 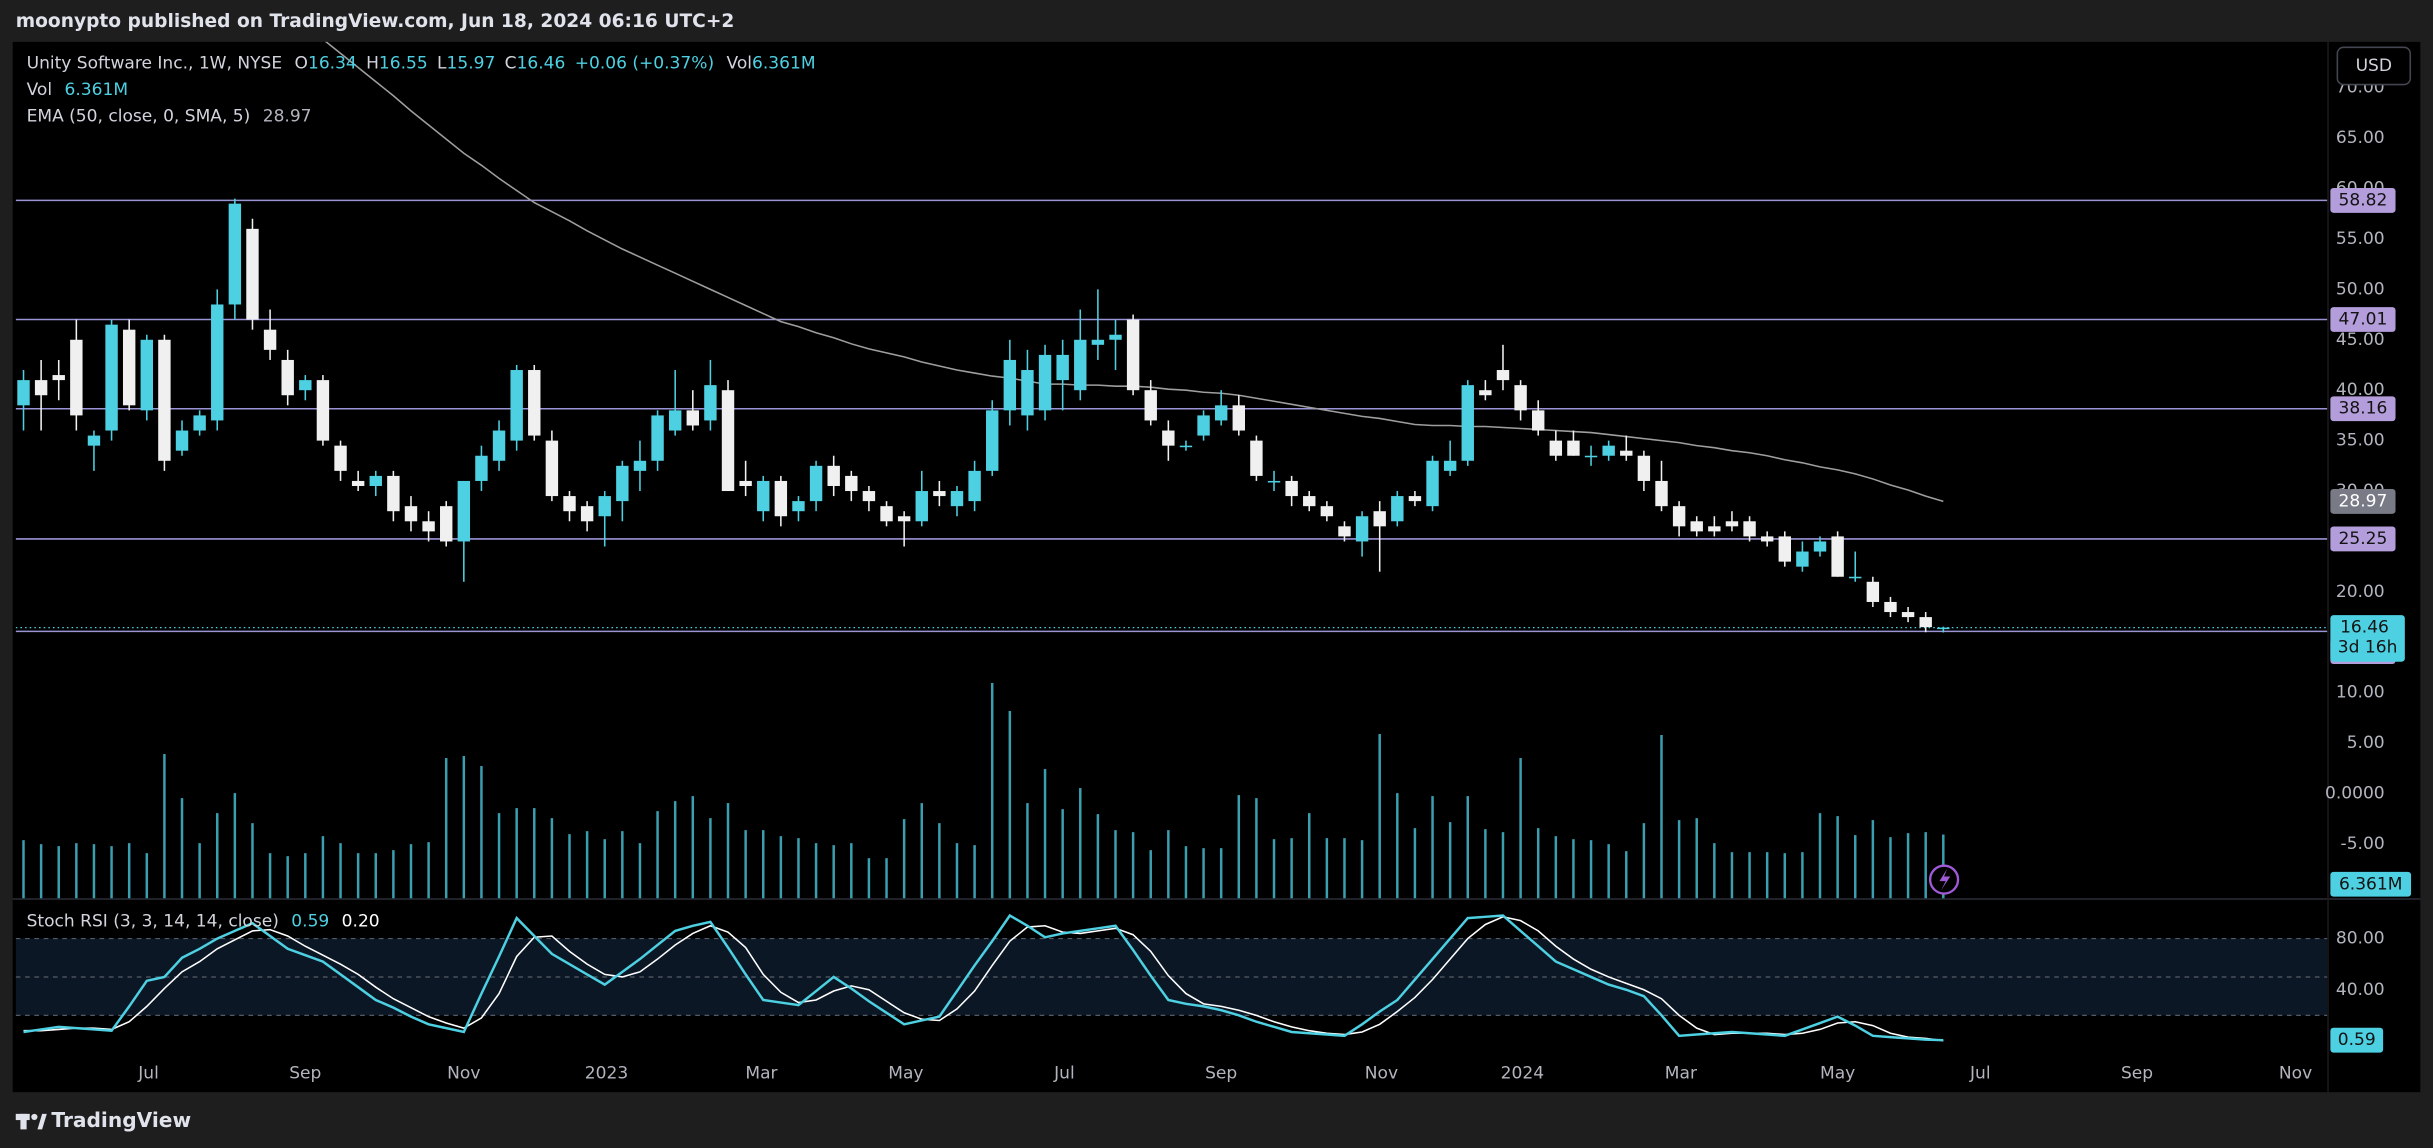 I want to click on level-tag: 58.82, so click(x=2363, y=200).